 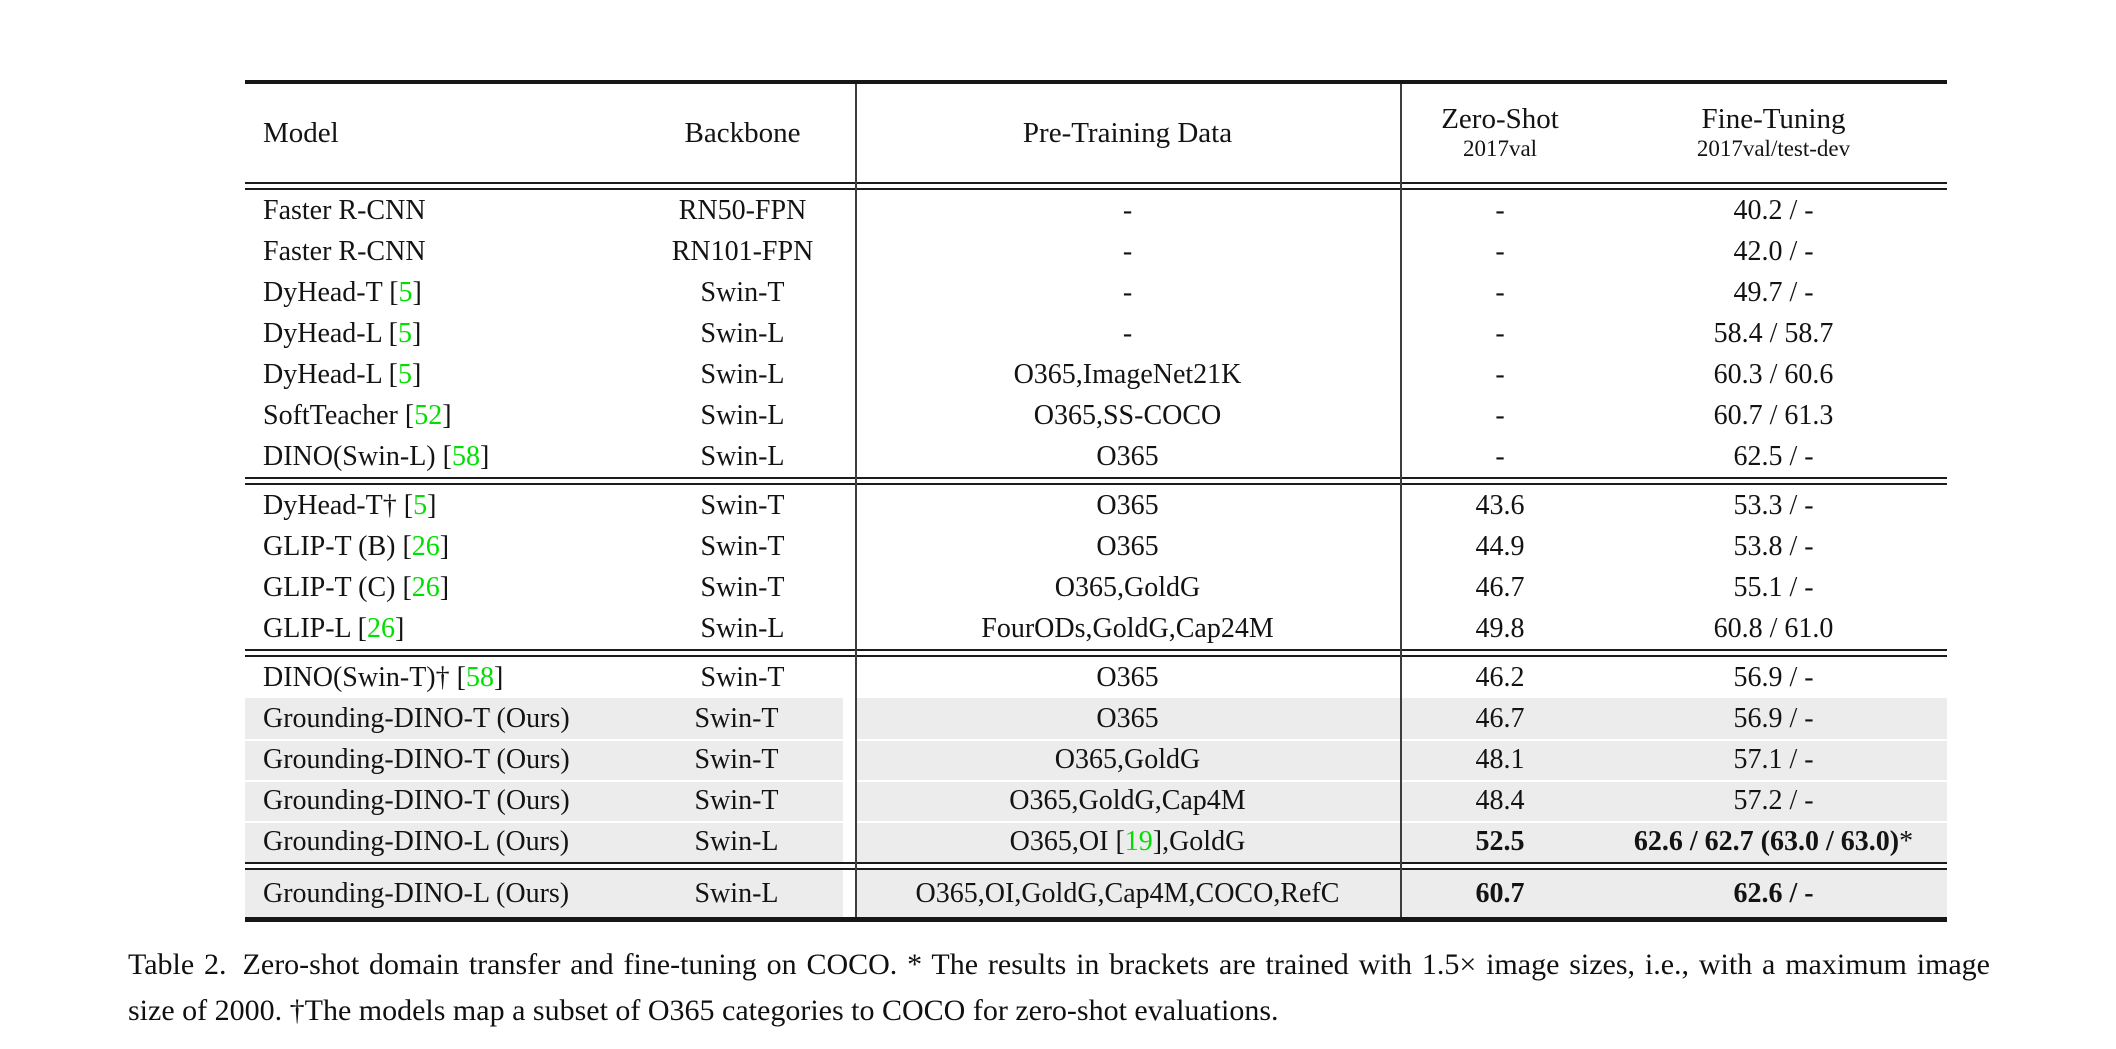 What do you see at coordinates (856, 500) in the screenshot?
I see `vertical-rule-backbone-pretrain` at bounding box center [856, 500].